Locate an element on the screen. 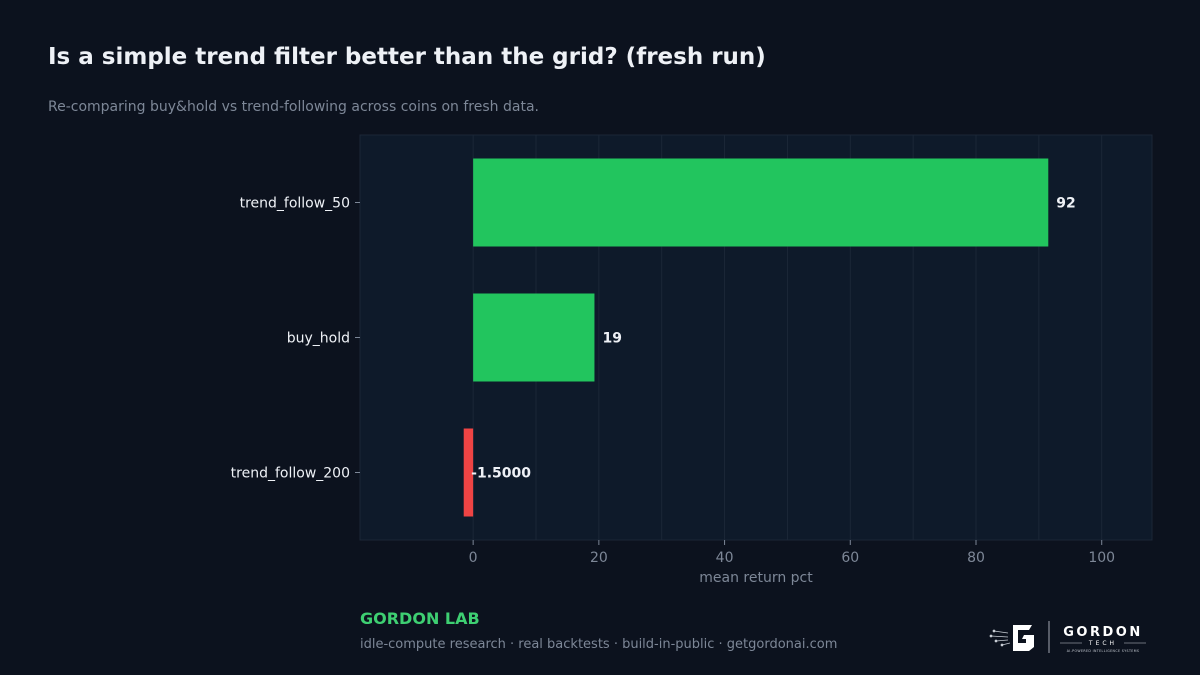 The image size is (1200, 675). category-labels: trend_follow_50 buy_hold trend_follow_200 is located at coordinates (295, 339).